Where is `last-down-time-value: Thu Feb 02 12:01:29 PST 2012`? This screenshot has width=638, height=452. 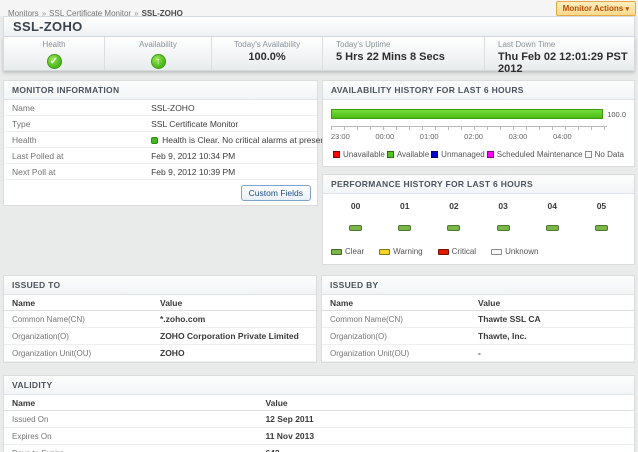
last-down-time-value: Thu Feb 02 12:01:29 PST 2012 is located at coordinates (563, 63).